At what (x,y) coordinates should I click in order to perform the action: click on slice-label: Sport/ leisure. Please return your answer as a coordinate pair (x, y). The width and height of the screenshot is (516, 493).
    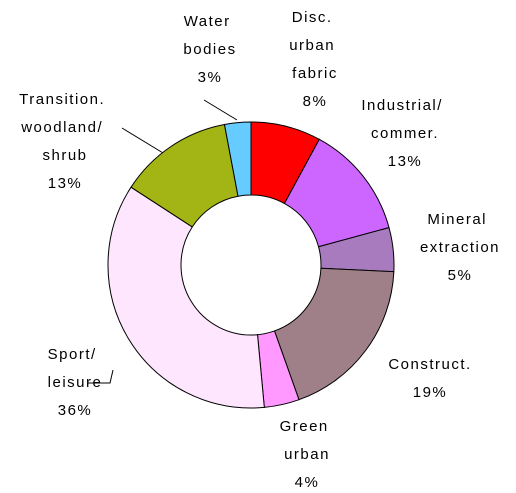
    Looking at the image, I should click on (75, 368).